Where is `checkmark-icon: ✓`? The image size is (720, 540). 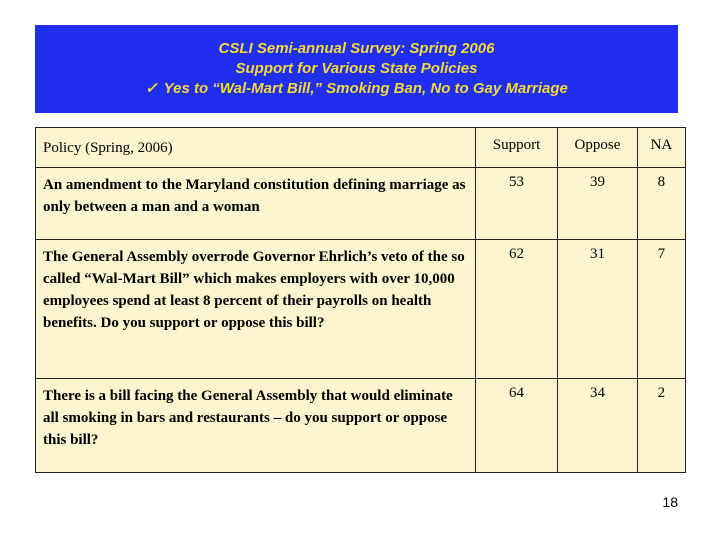 checkmark-icon: ✓ is located at coordinates (151, 88).